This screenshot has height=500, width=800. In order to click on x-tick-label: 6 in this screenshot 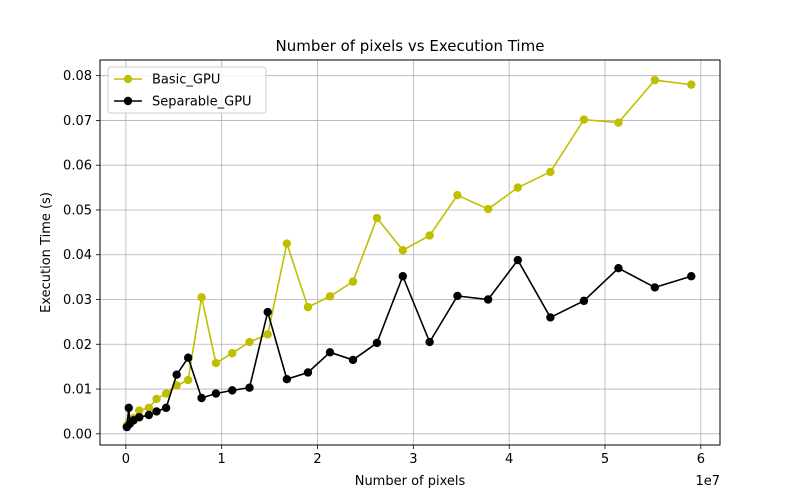, I will do `click(701, 459)`.